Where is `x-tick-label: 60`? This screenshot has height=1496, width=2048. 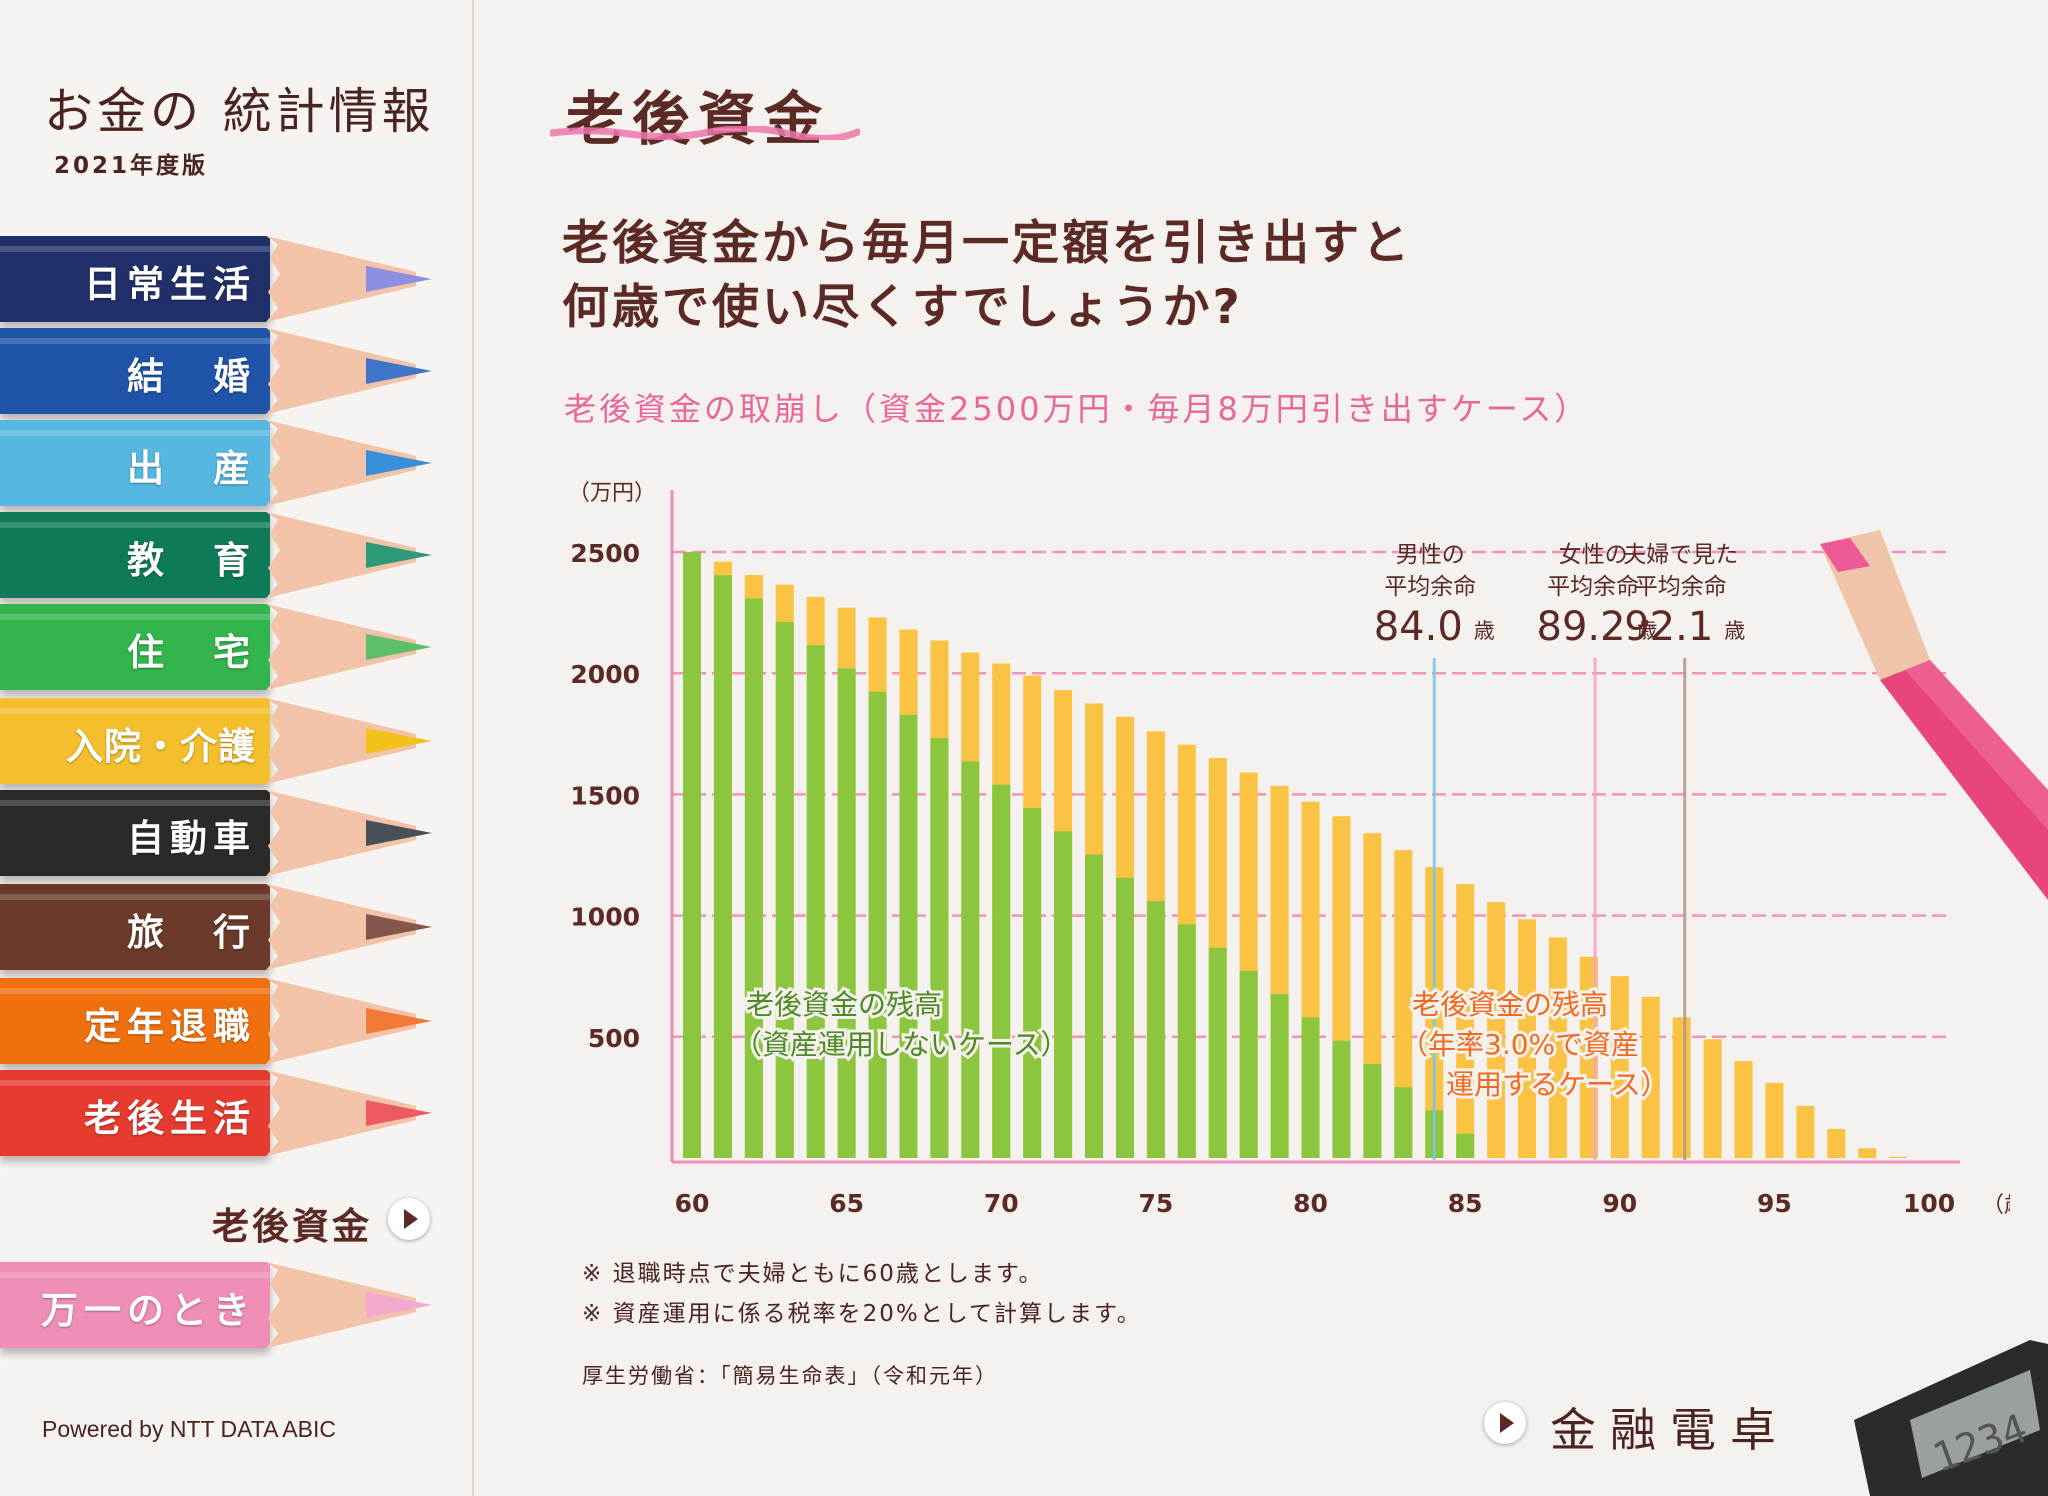
x-tick-label: 60 is located at coordinates (692, 1203).